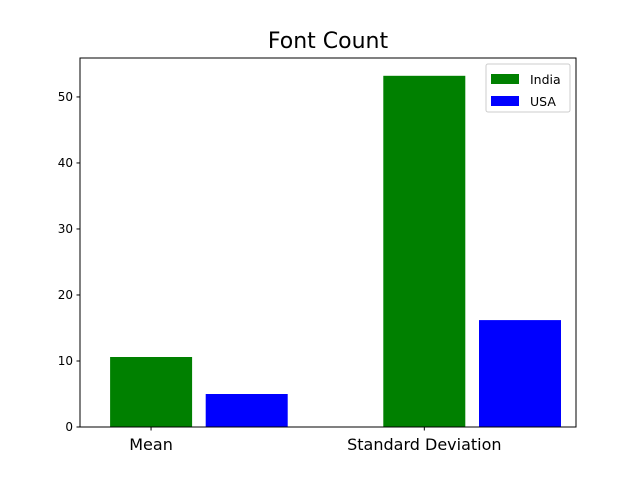  I want to click on chart-title: Font Count, so click(328, 41).